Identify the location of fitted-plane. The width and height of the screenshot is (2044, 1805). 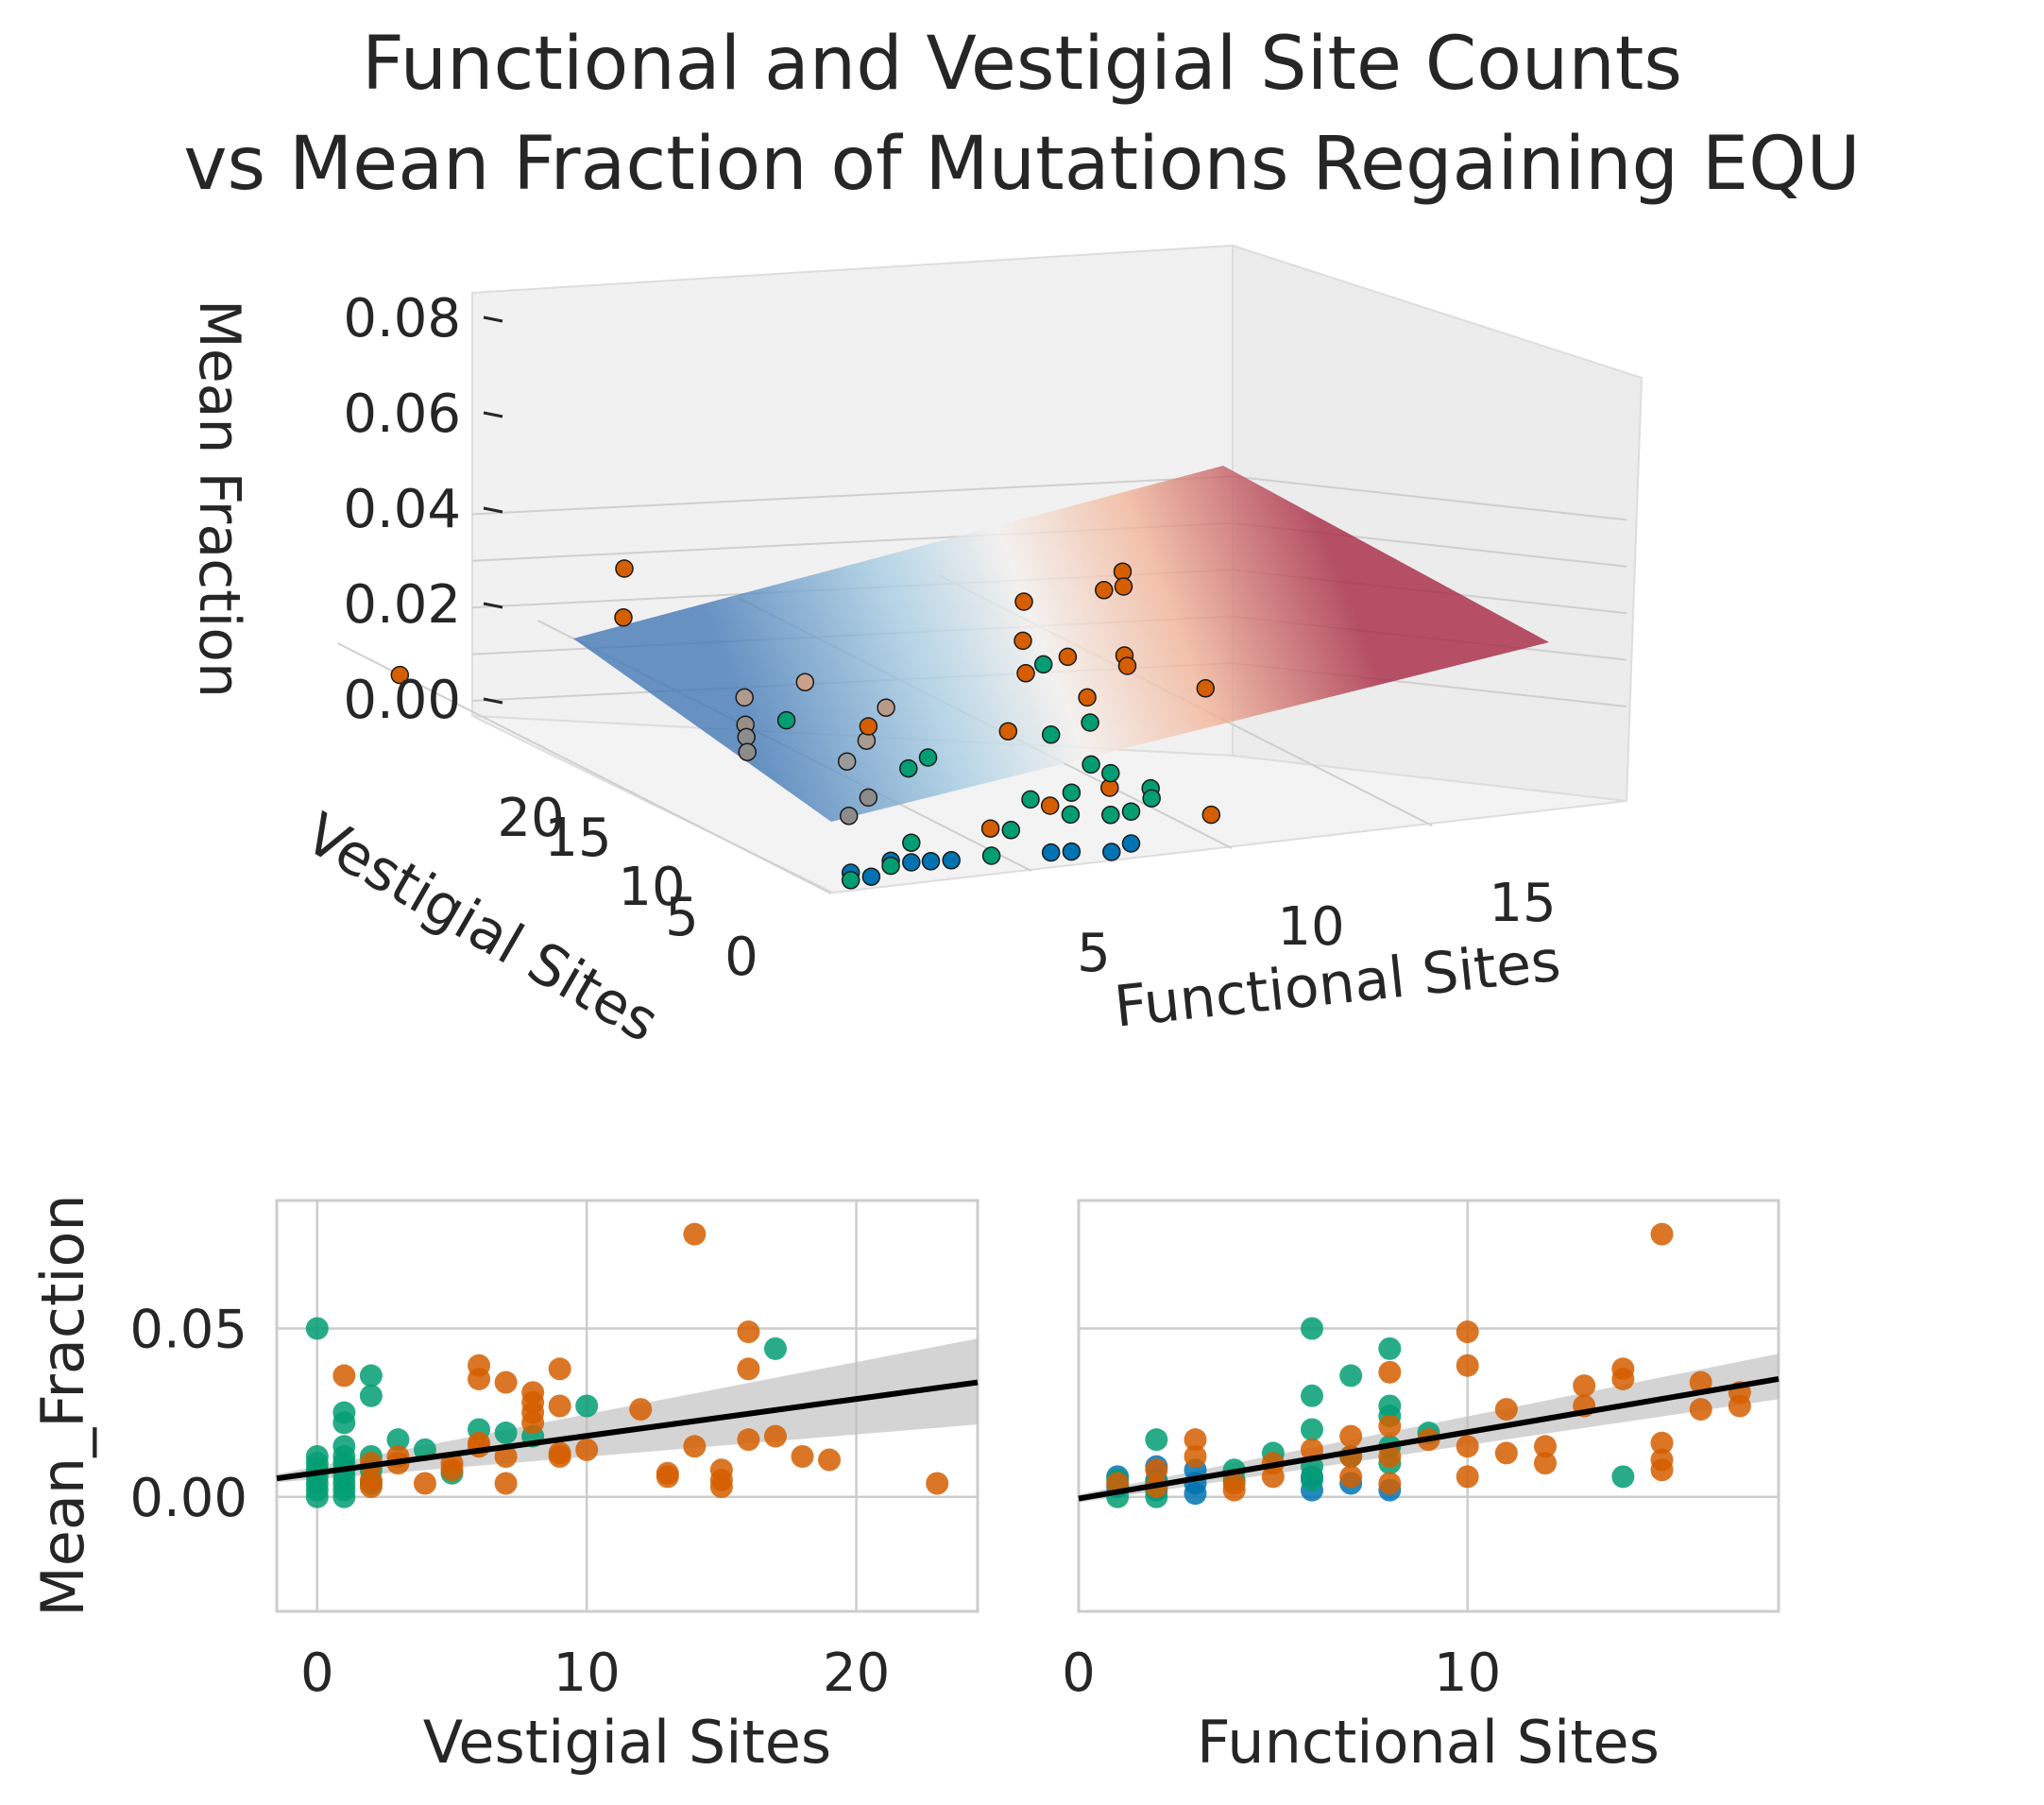
(1061, 644).